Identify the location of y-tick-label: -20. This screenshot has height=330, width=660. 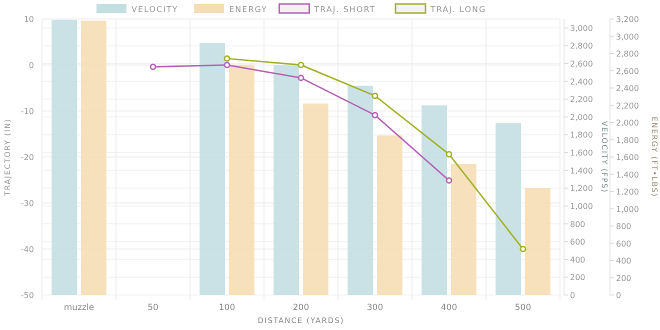
(27, 157).